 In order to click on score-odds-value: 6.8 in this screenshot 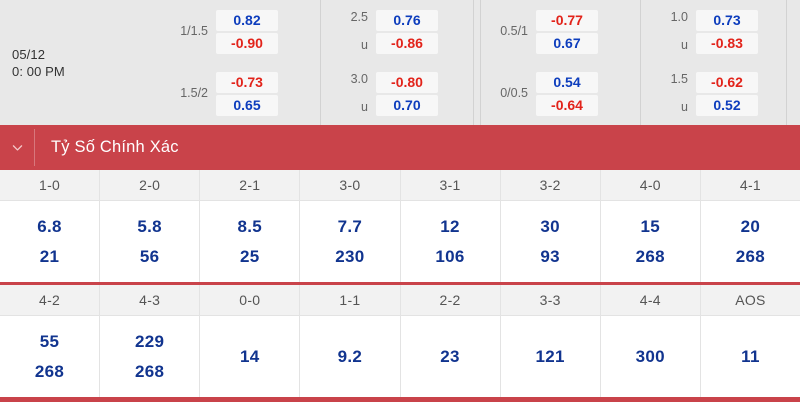, I will do `click(49, 226)`.